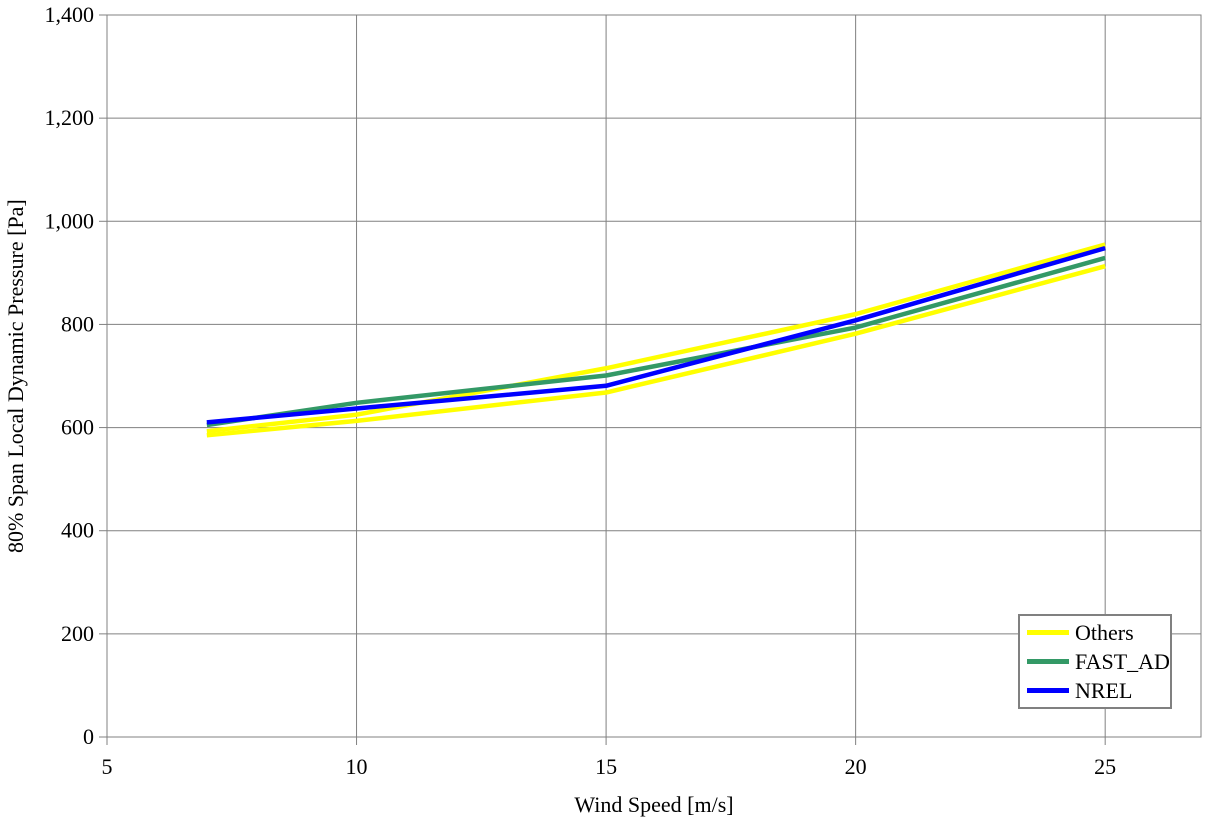 The width and height of the screenshot is (1212, 822). I want to click on y-tick-label: 1,400, so click(70, 14).